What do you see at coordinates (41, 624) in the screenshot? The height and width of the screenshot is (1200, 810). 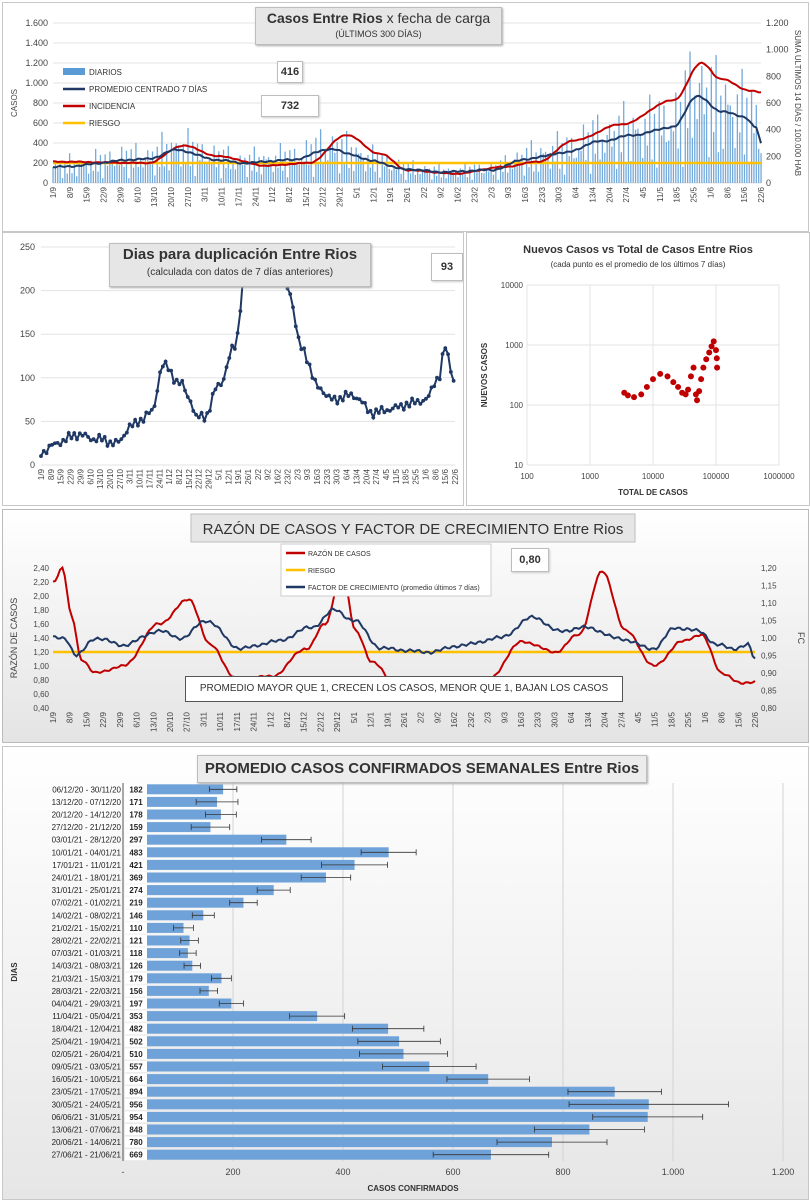 I see `y-left-tick: 1,60` at bounding box center [41, 624].